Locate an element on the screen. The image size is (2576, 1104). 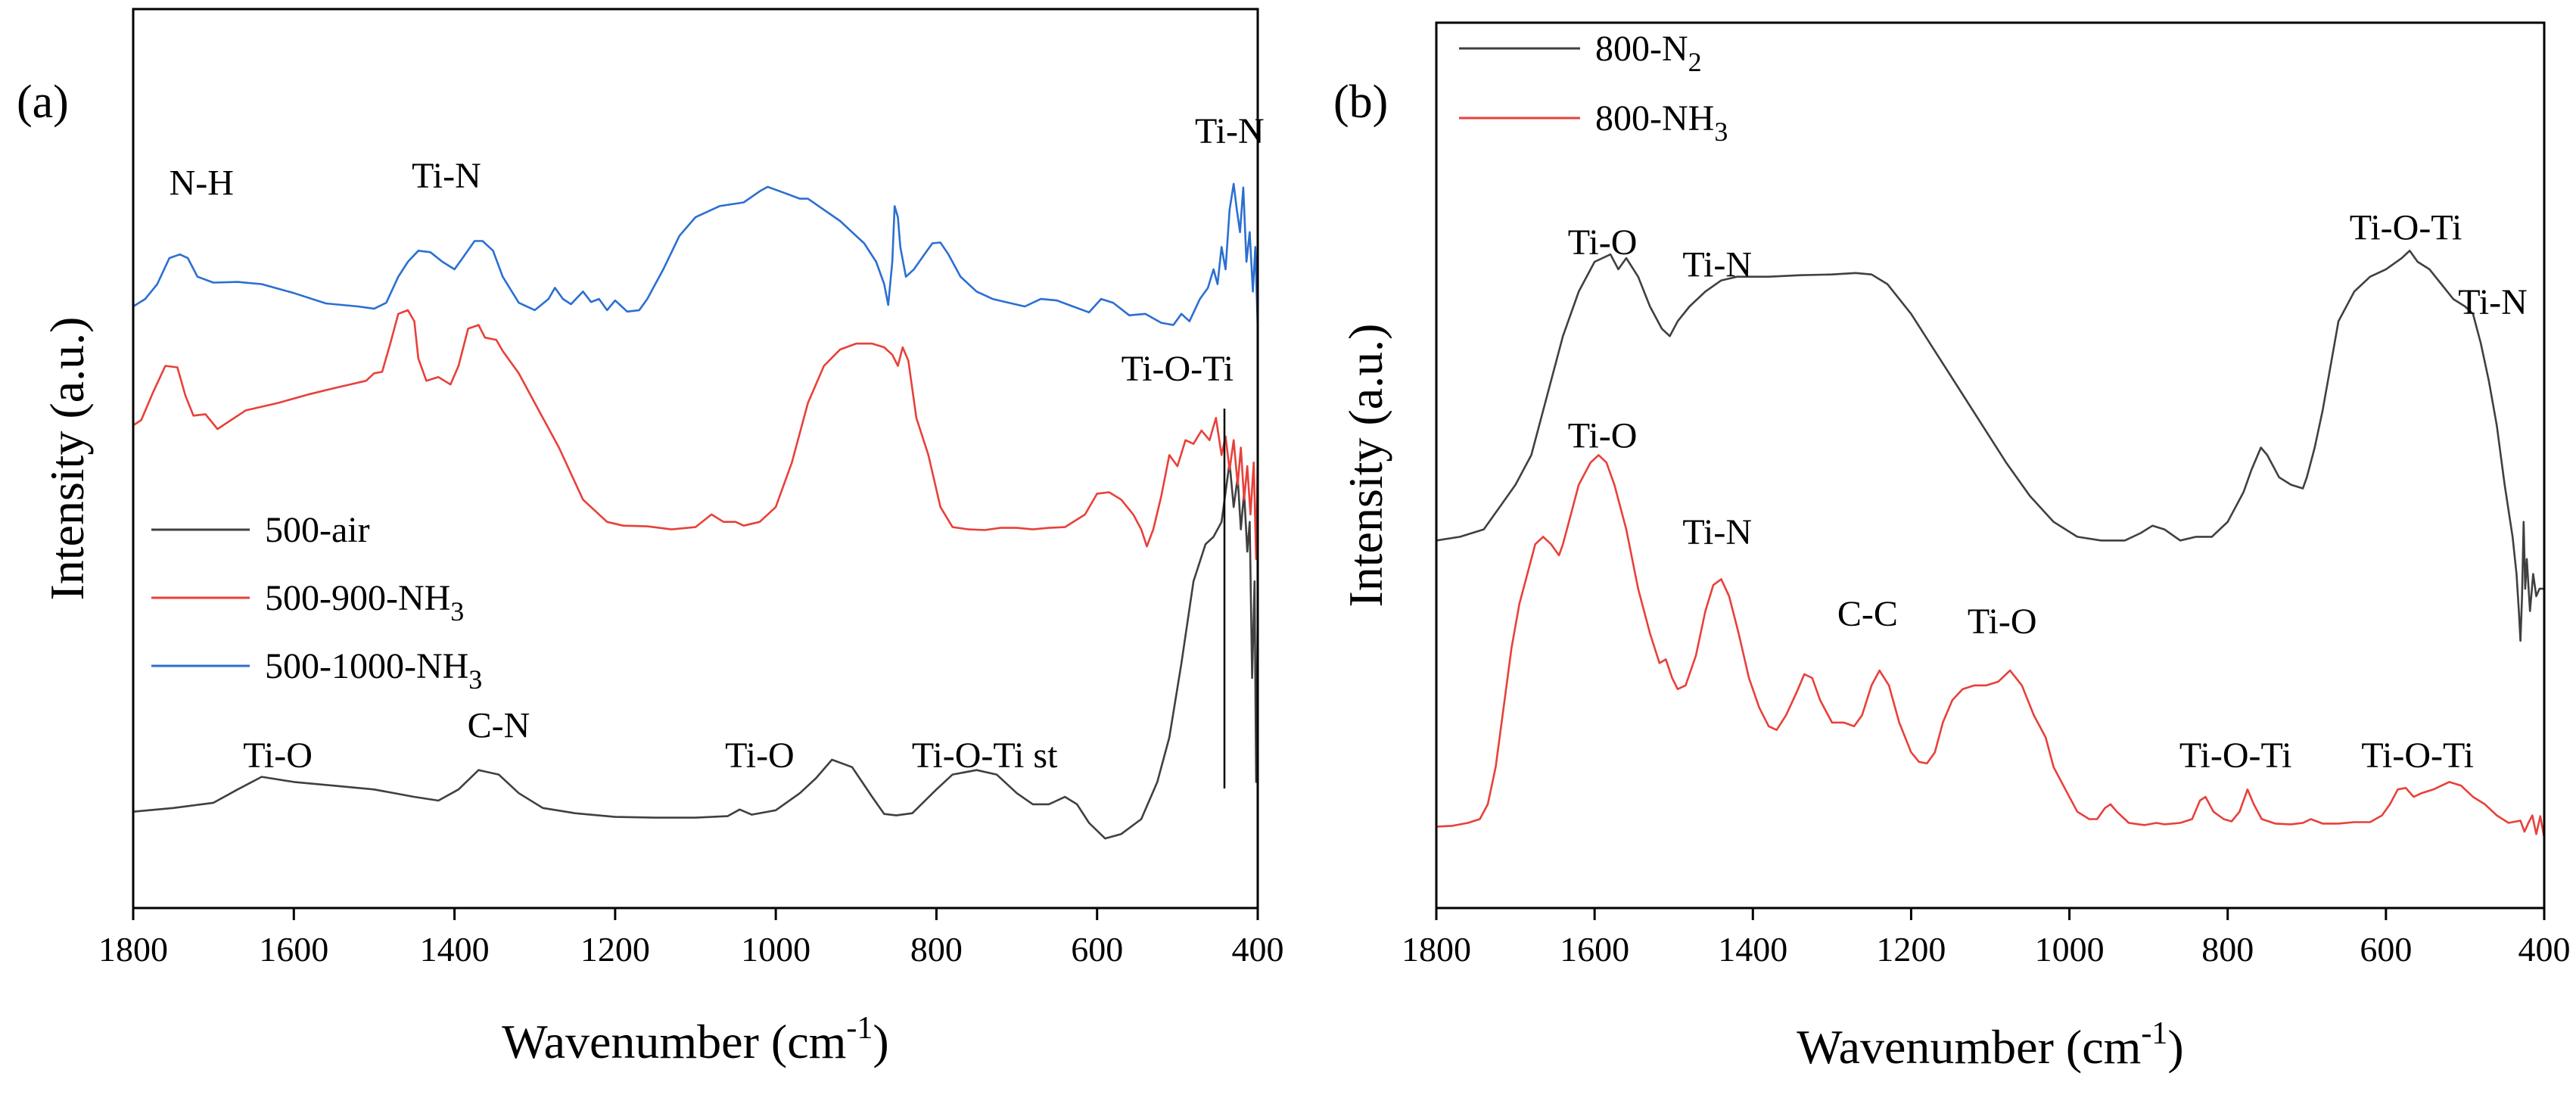
legend-label: 800-N2 is located at coordinates (1648, 53).